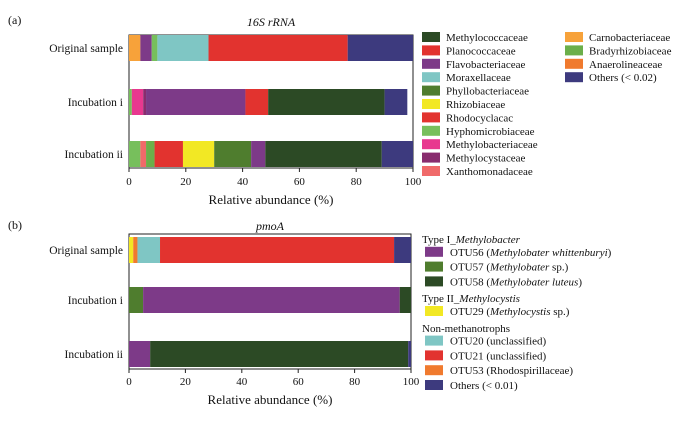 This screenshot has width=683, height=422. What do you see at coordinates (487, 92) in the screenshot?
I see `legend-label-phyllobacteriaceae: Phyllobacteriaceae` at bounding box center [487, 92].